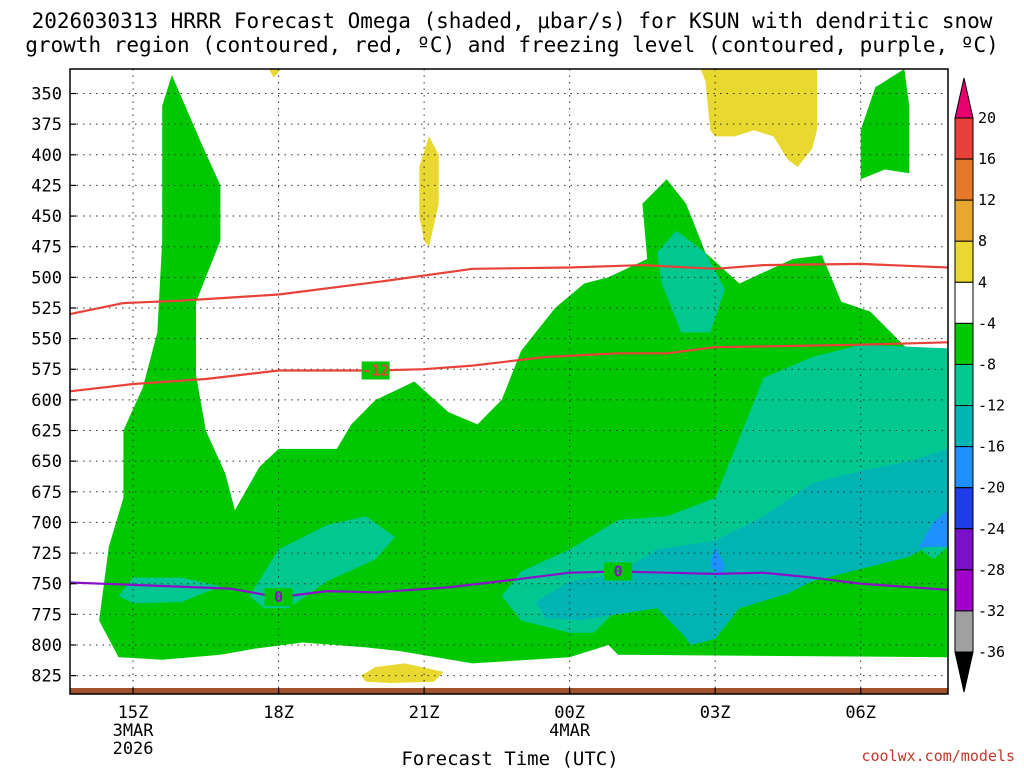 This screenshot has width=1024, height=768. I want to click on colorbar-top-arrow, so click(964, 98).